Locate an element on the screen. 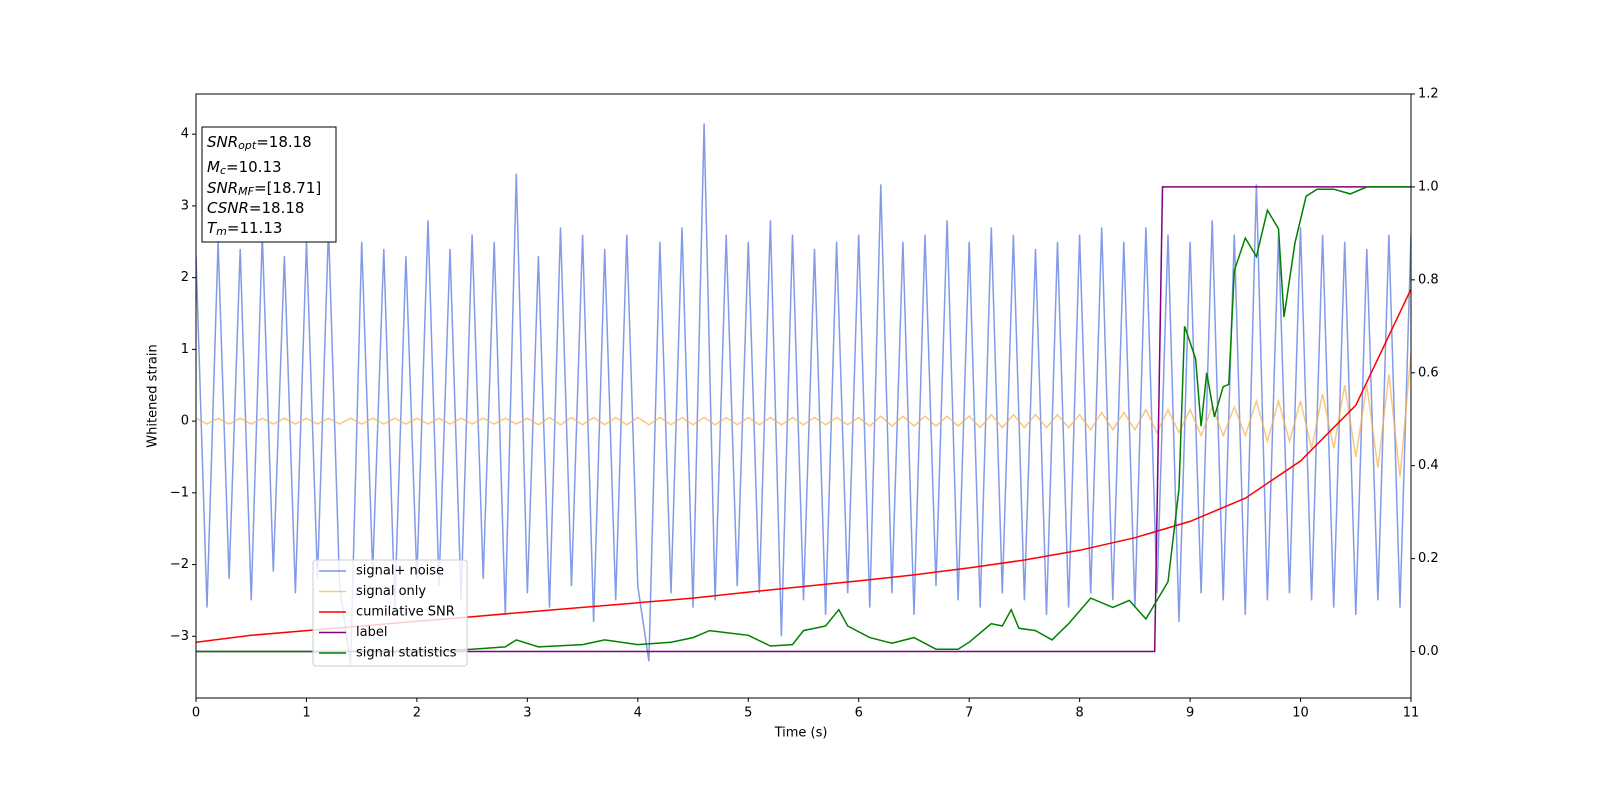 This screenshot has height=800, width=1600. x-tick-label: 6 is located at coordinates (859, 713).